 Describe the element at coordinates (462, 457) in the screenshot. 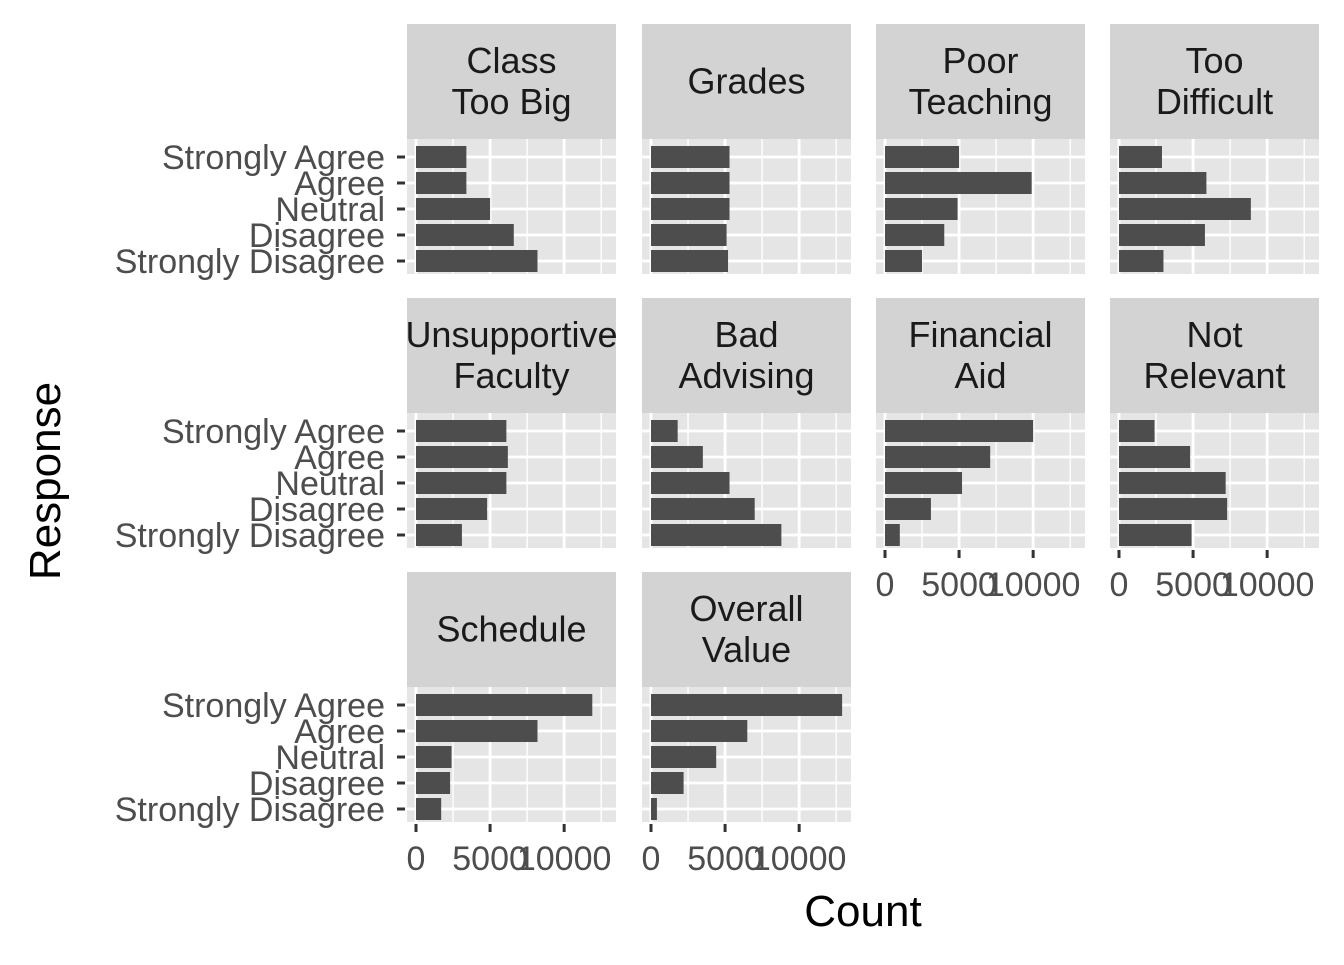

I see `bar-unsupportive-faculty-agree` at that location.